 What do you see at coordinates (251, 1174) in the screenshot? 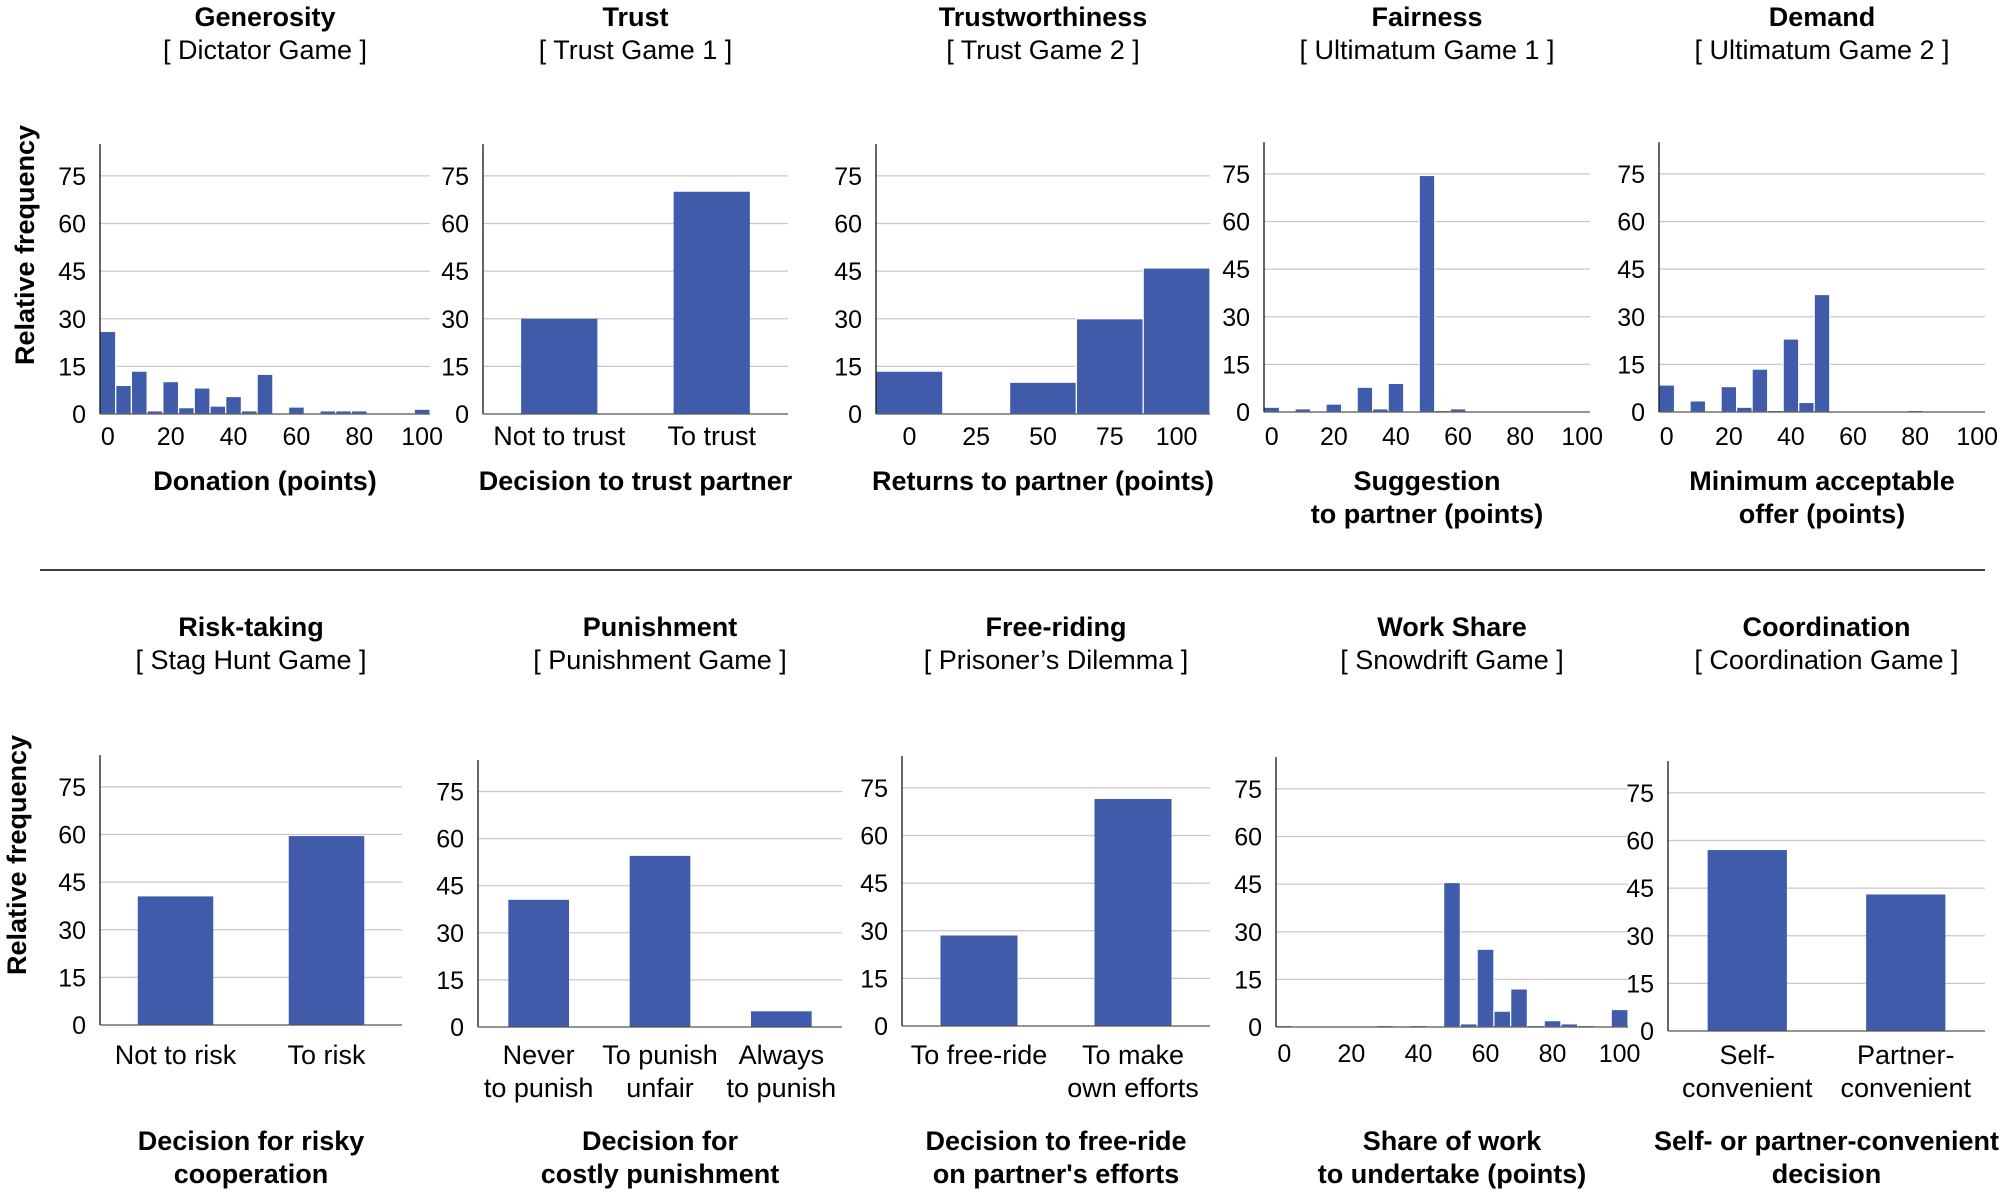
I see `x-axis-label: cooperation` at bounding box center [251, 1174].